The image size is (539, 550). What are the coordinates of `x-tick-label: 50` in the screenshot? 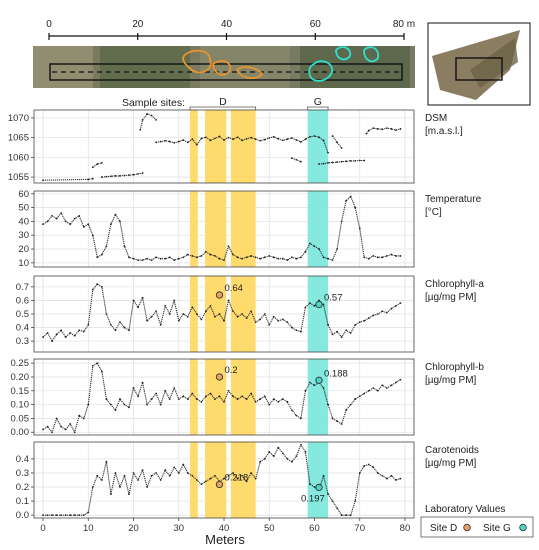 It's located at (269, 528).